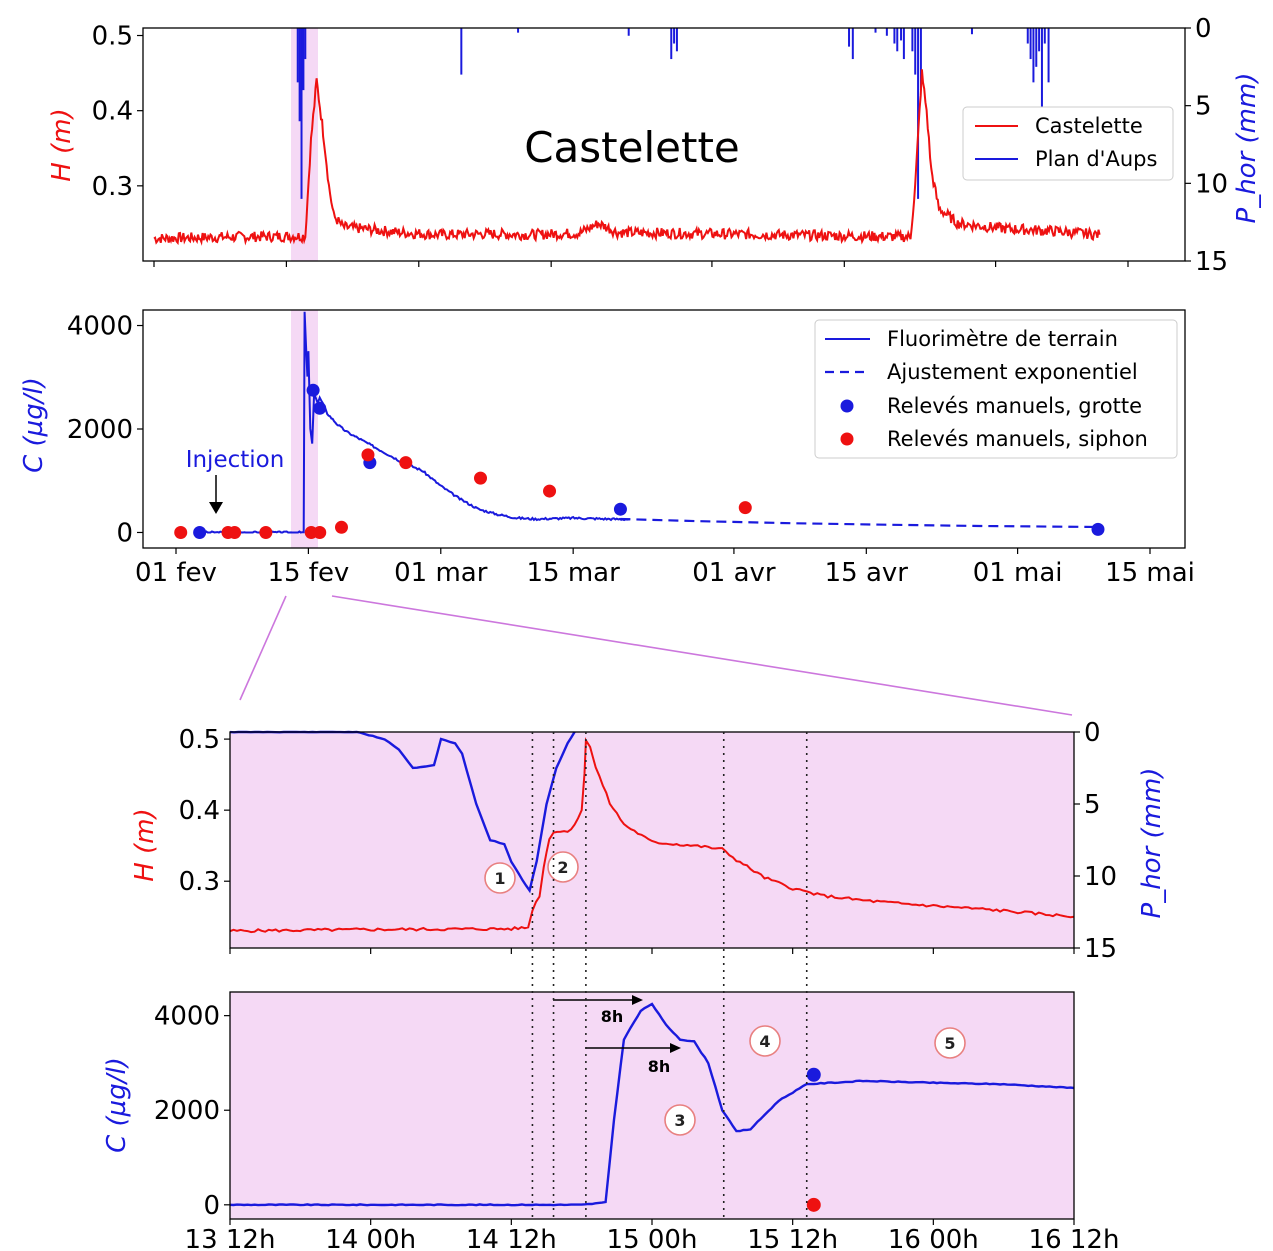 The width and height of the screenshot is (1273, 1251). Describe the element at coordinates (612, 1016) in the screenshot. I see `lag-label-1: 8h` at that location.